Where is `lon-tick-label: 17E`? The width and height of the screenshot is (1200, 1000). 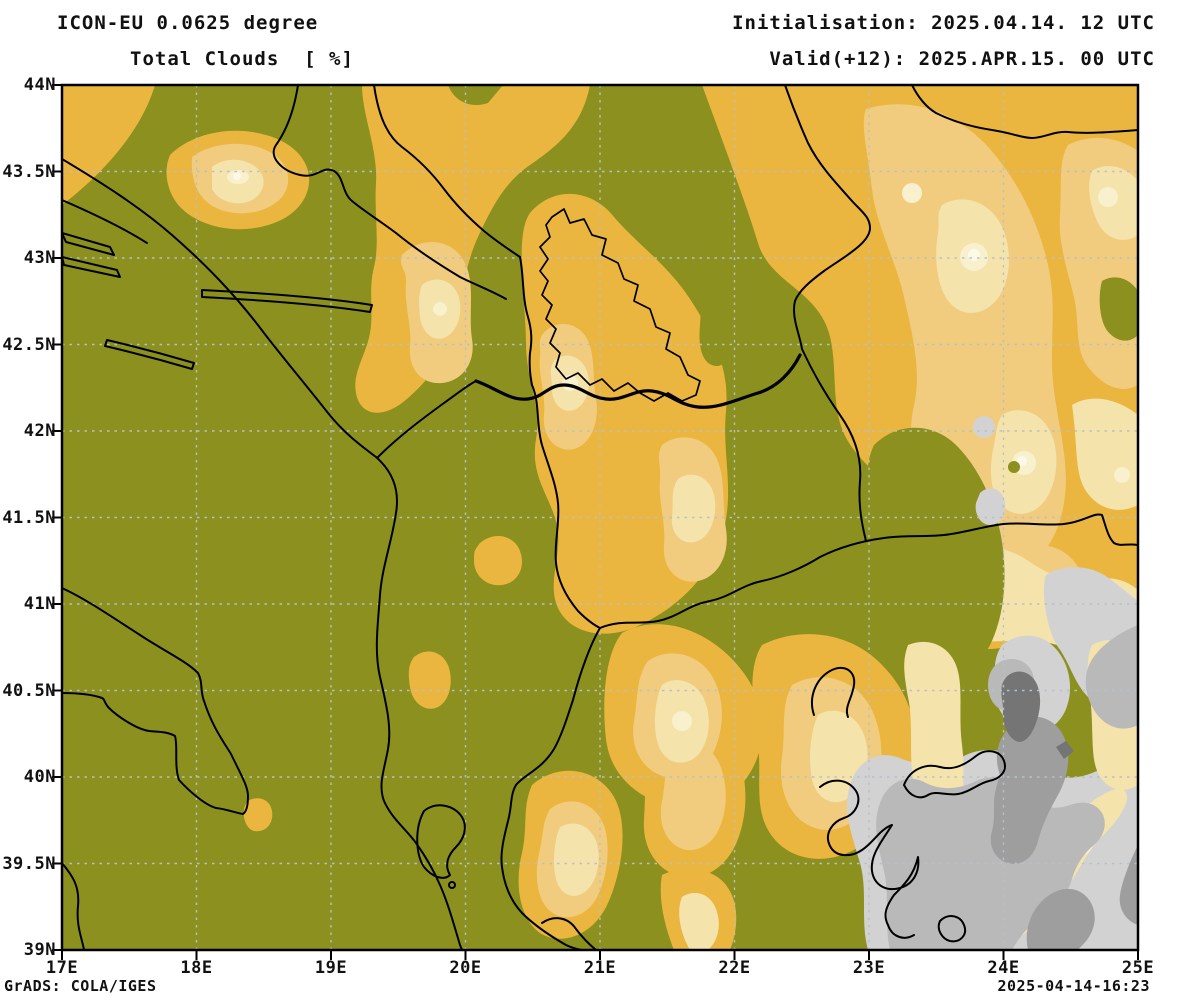 lon-tick-label: 17E is located at coordinates (62, 968).